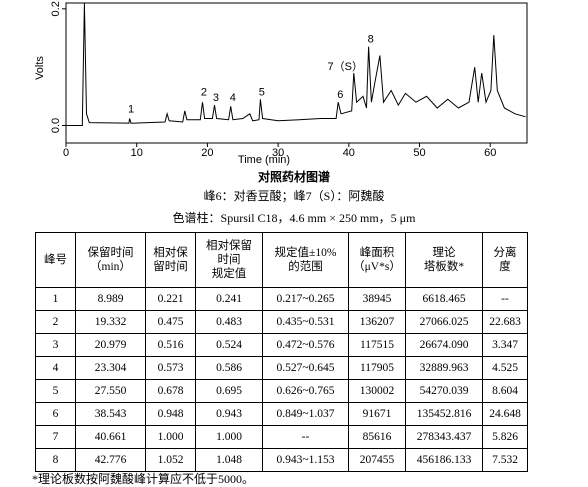  What do you see at coordinates (229, 299) in the screenshot?
I see `table-cell: 0.241` at bounding box center [229, 299].